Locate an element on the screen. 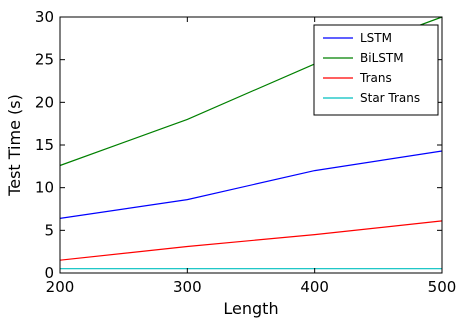  x-tick-label: 200 is located at coordinates (60, 287).